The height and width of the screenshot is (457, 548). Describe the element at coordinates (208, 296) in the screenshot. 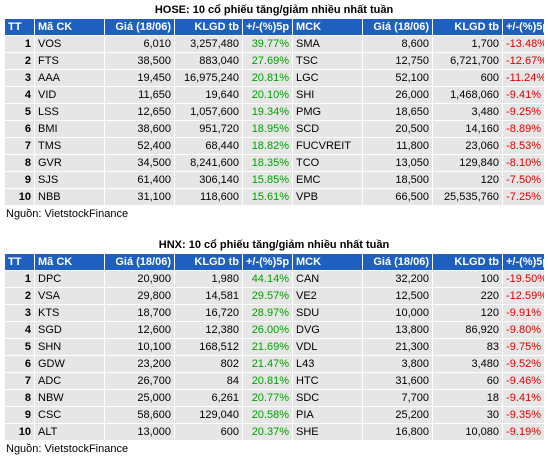

I see `hnx-cell-klgd: 14,581` at that location.